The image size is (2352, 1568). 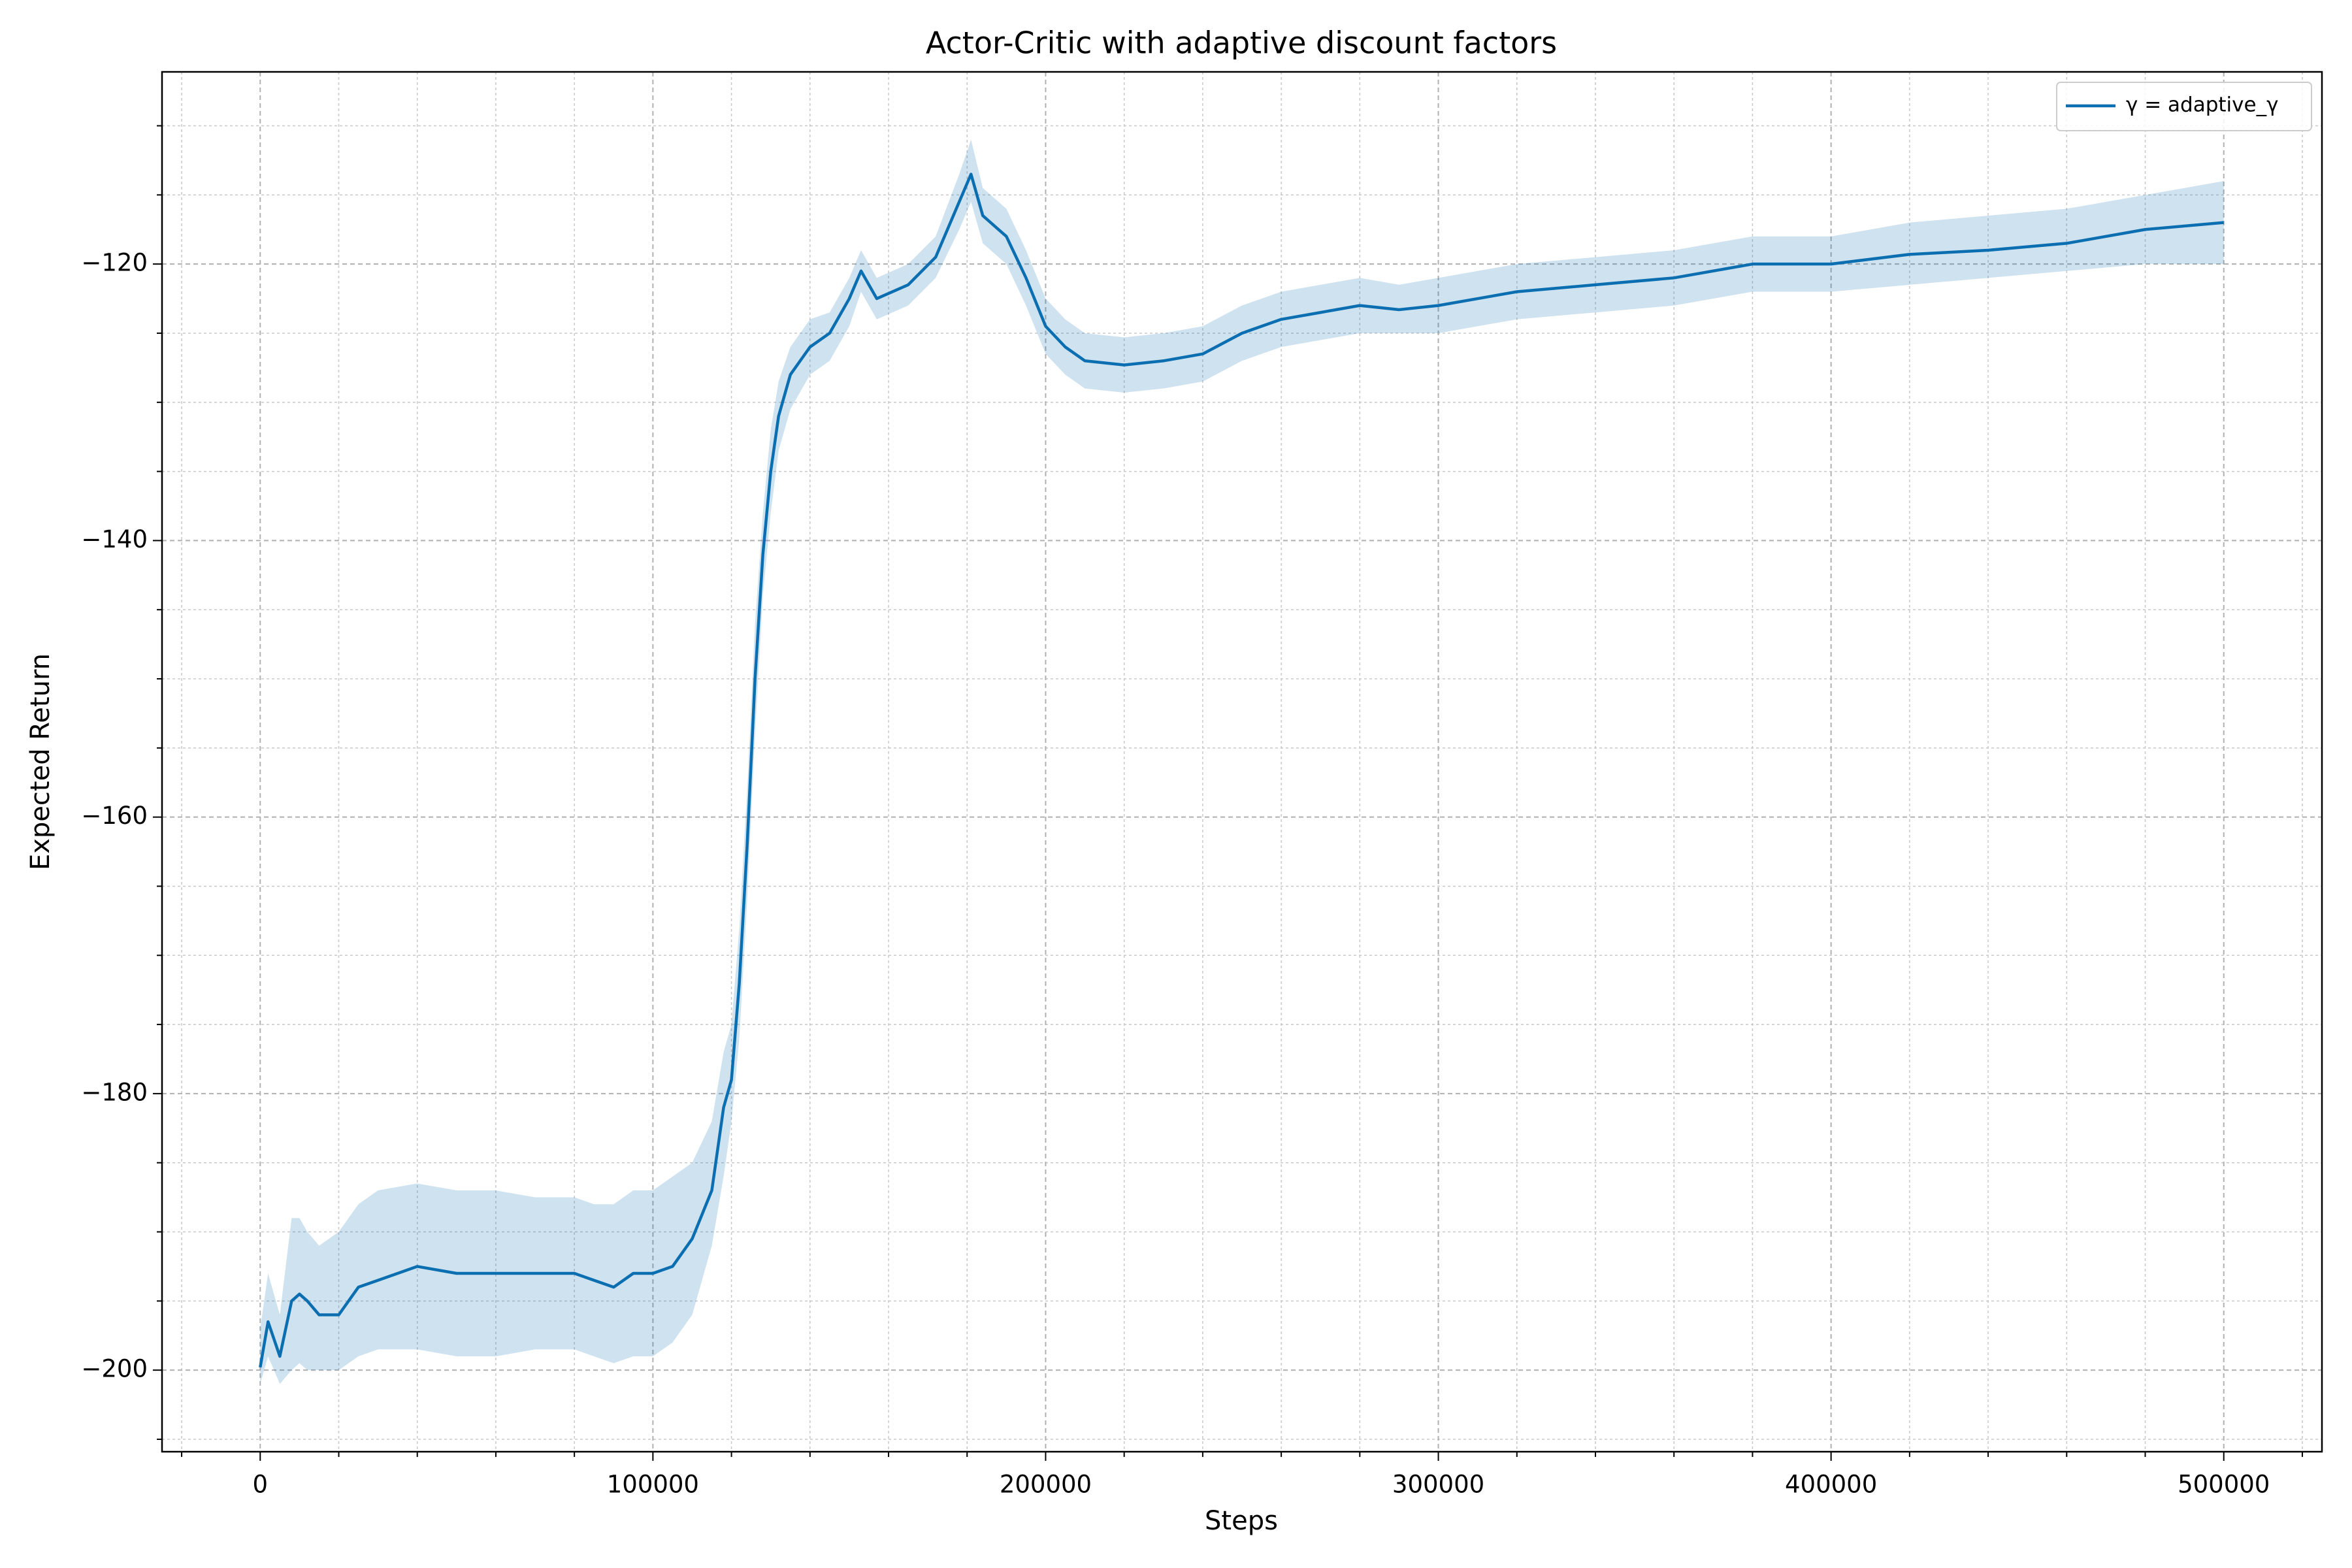 What do you see at coordinates (114, 1092) in the screenshot?
I see `y-tick-label: −180` at bounding box center [114, 1092].